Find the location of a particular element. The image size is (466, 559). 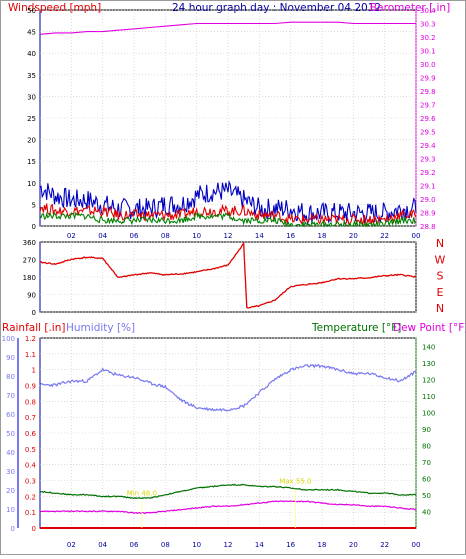

wind-tick-label: 5 is located at coordinates (34, 205).